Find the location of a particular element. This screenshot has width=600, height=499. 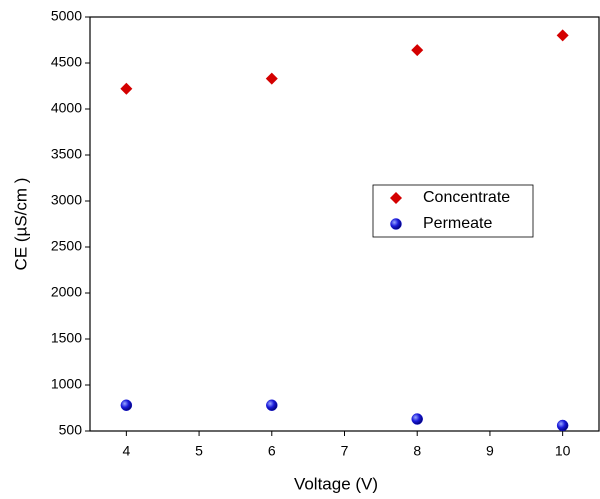

x-tick-label: 4 is located at coordinates (126, 451).